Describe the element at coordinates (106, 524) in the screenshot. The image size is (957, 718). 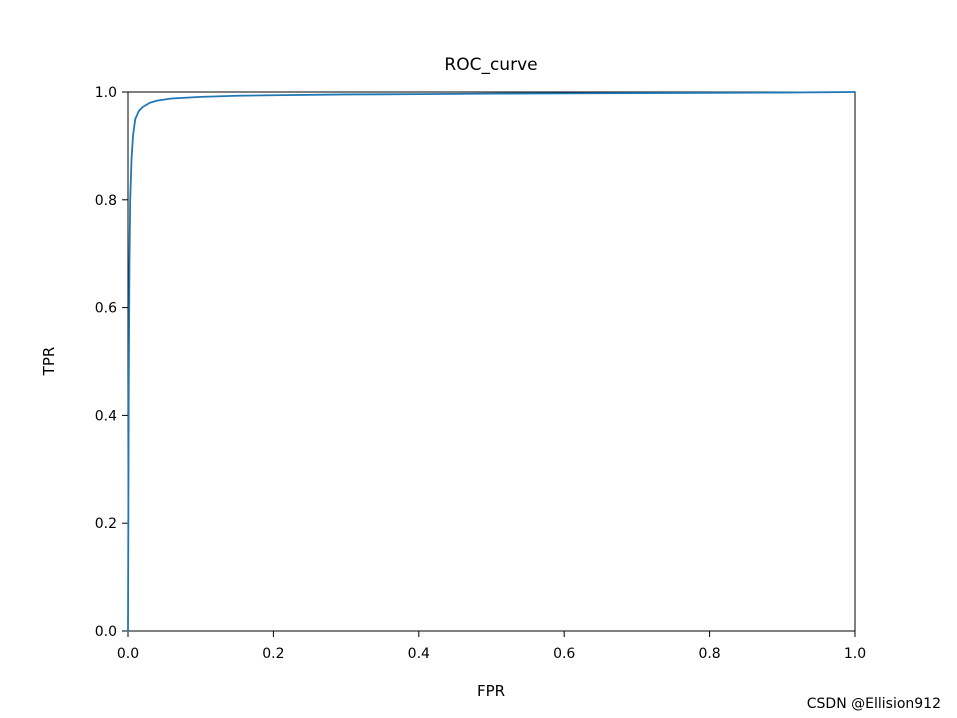
I see `y-tick-label: 0.2` at that location.